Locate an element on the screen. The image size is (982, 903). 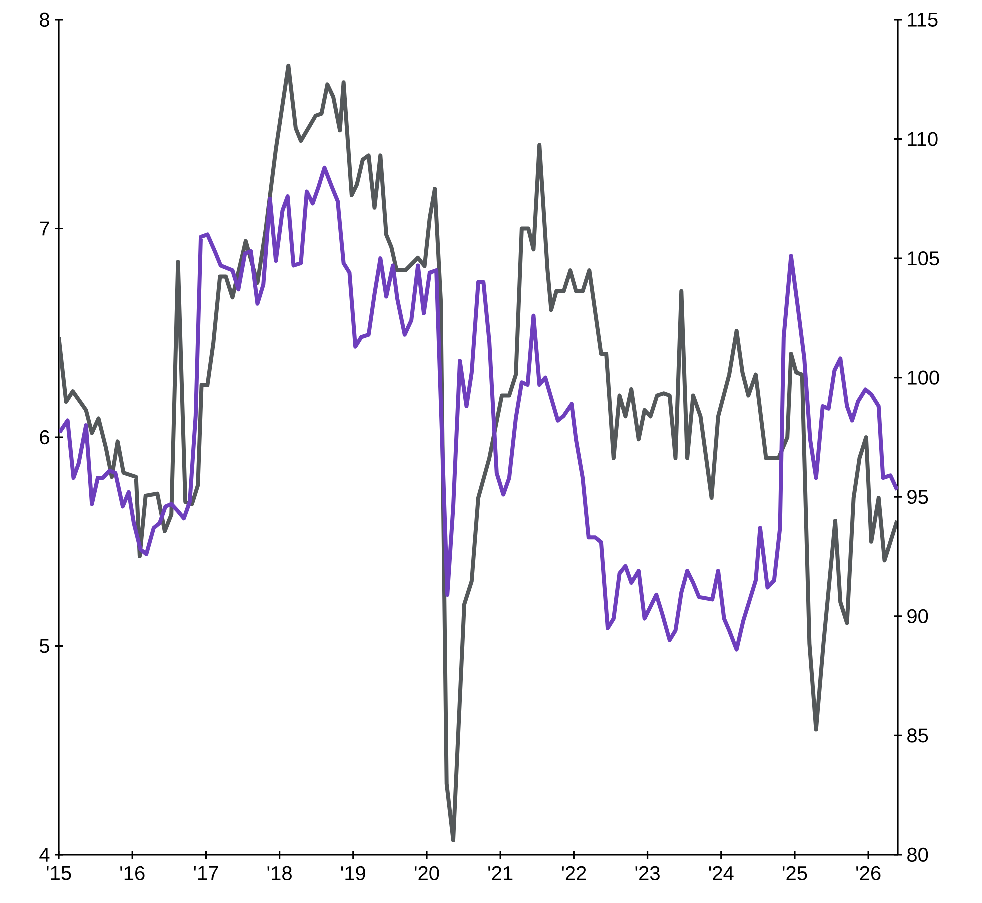
y-tick-label: 5 is located at coordinates (45, 646).